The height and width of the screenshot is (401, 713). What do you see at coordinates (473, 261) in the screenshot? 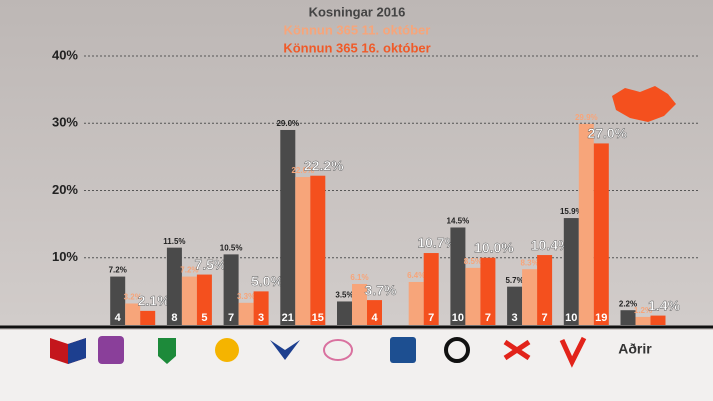
I see `value-label: 8.5%` at bounding box center [473, 261].